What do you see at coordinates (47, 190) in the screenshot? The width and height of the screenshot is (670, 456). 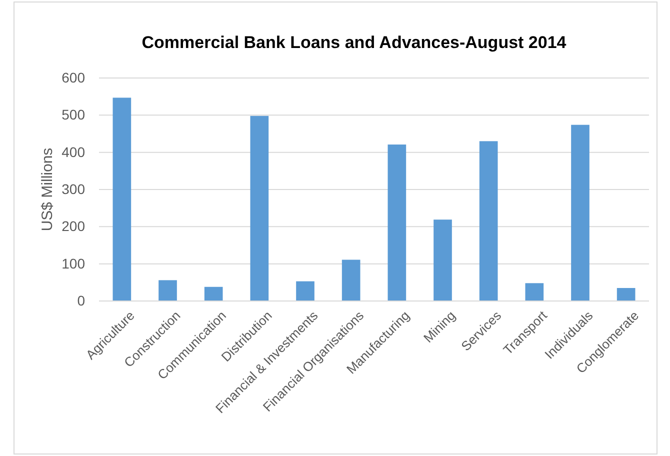 I see `y-axis-title: US$ Millions` at bounding box center [47, 190].